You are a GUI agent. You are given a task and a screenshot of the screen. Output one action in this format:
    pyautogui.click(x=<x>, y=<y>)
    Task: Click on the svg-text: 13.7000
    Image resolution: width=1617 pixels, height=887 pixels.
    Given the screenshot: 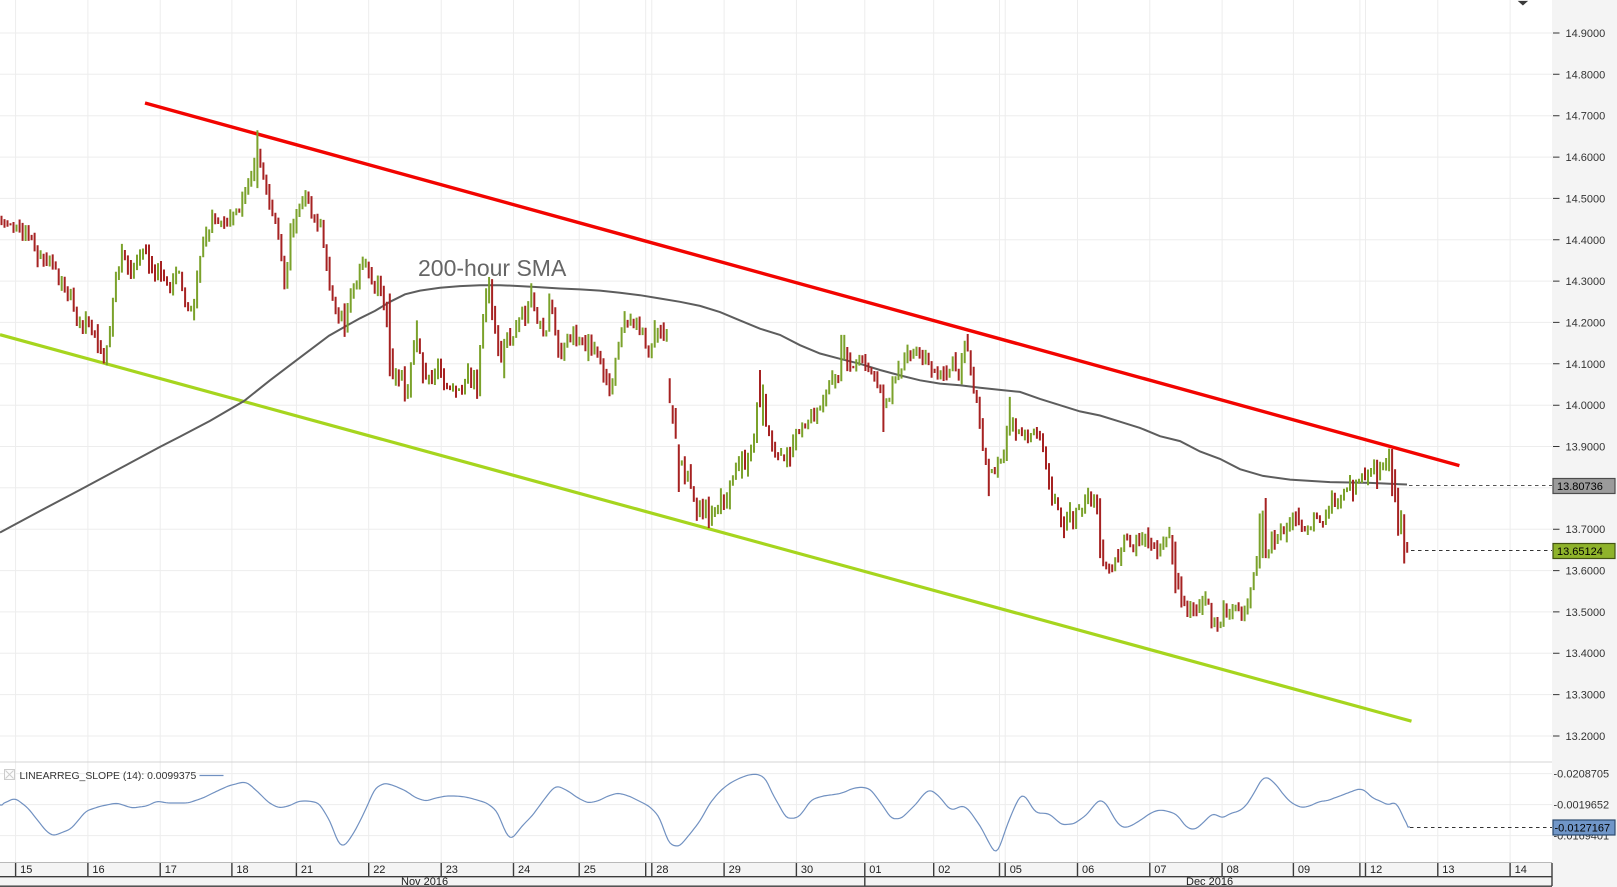 What is the action you would take?
    pyautogui.click(x=1586, y=530)
    